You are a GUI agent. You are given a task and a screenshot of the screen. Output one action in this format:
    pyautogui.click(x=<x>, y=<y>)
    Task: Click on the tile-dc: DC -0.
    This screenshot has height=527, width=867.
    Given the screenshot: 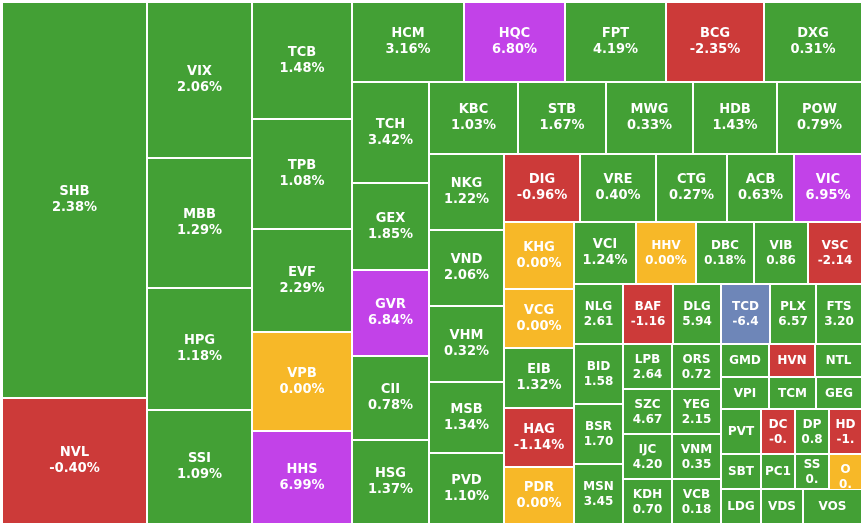 What is the action you would take?
    pyautogui.click(x=778, y=431)
    